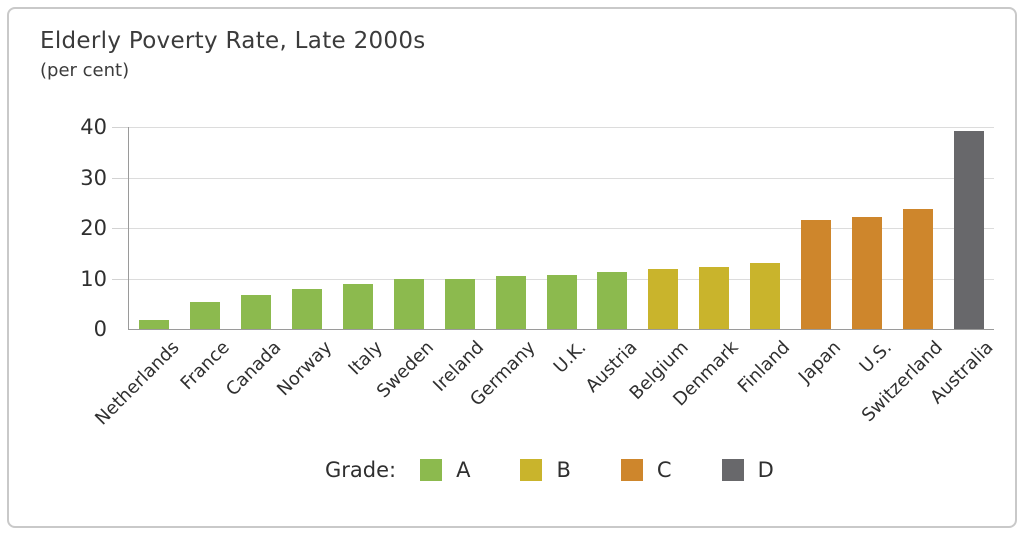  Describe the element at coordinates (631, 470) in the screenshot. I see `legend-swatch-c` at that location.